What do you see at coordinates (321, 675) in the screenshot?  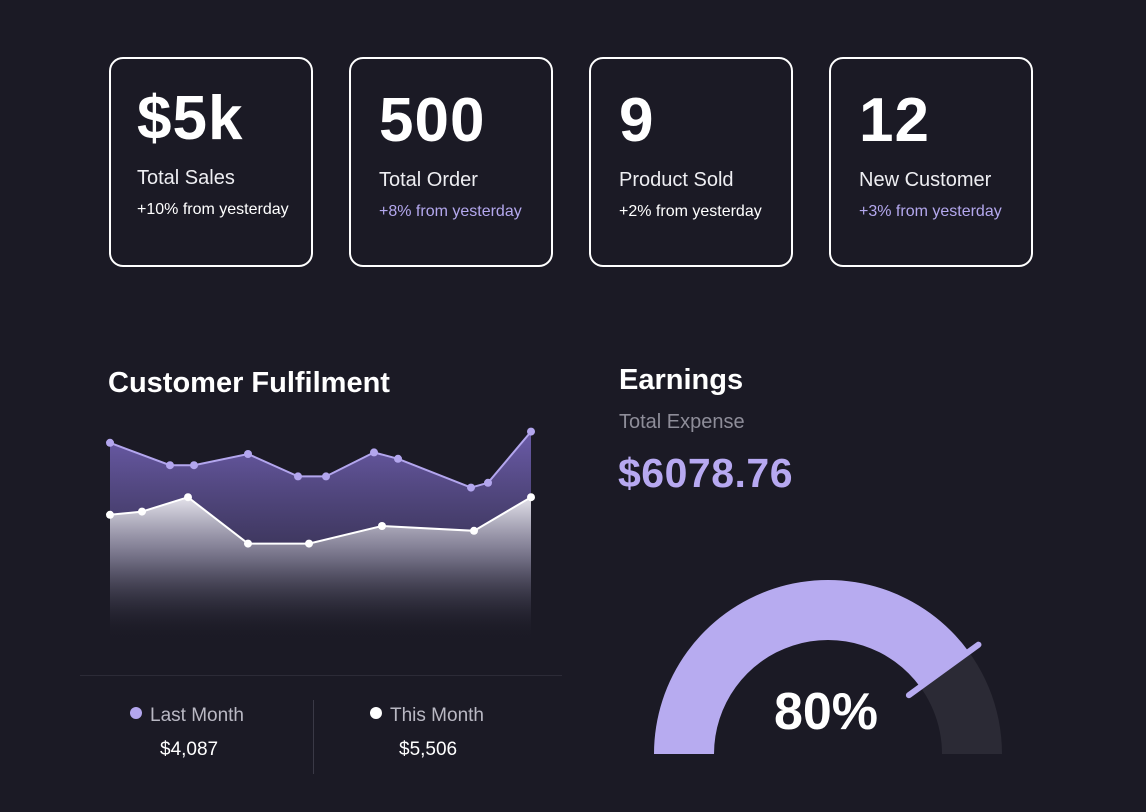 I see `legend-divider` at bounding box center [321, 675].